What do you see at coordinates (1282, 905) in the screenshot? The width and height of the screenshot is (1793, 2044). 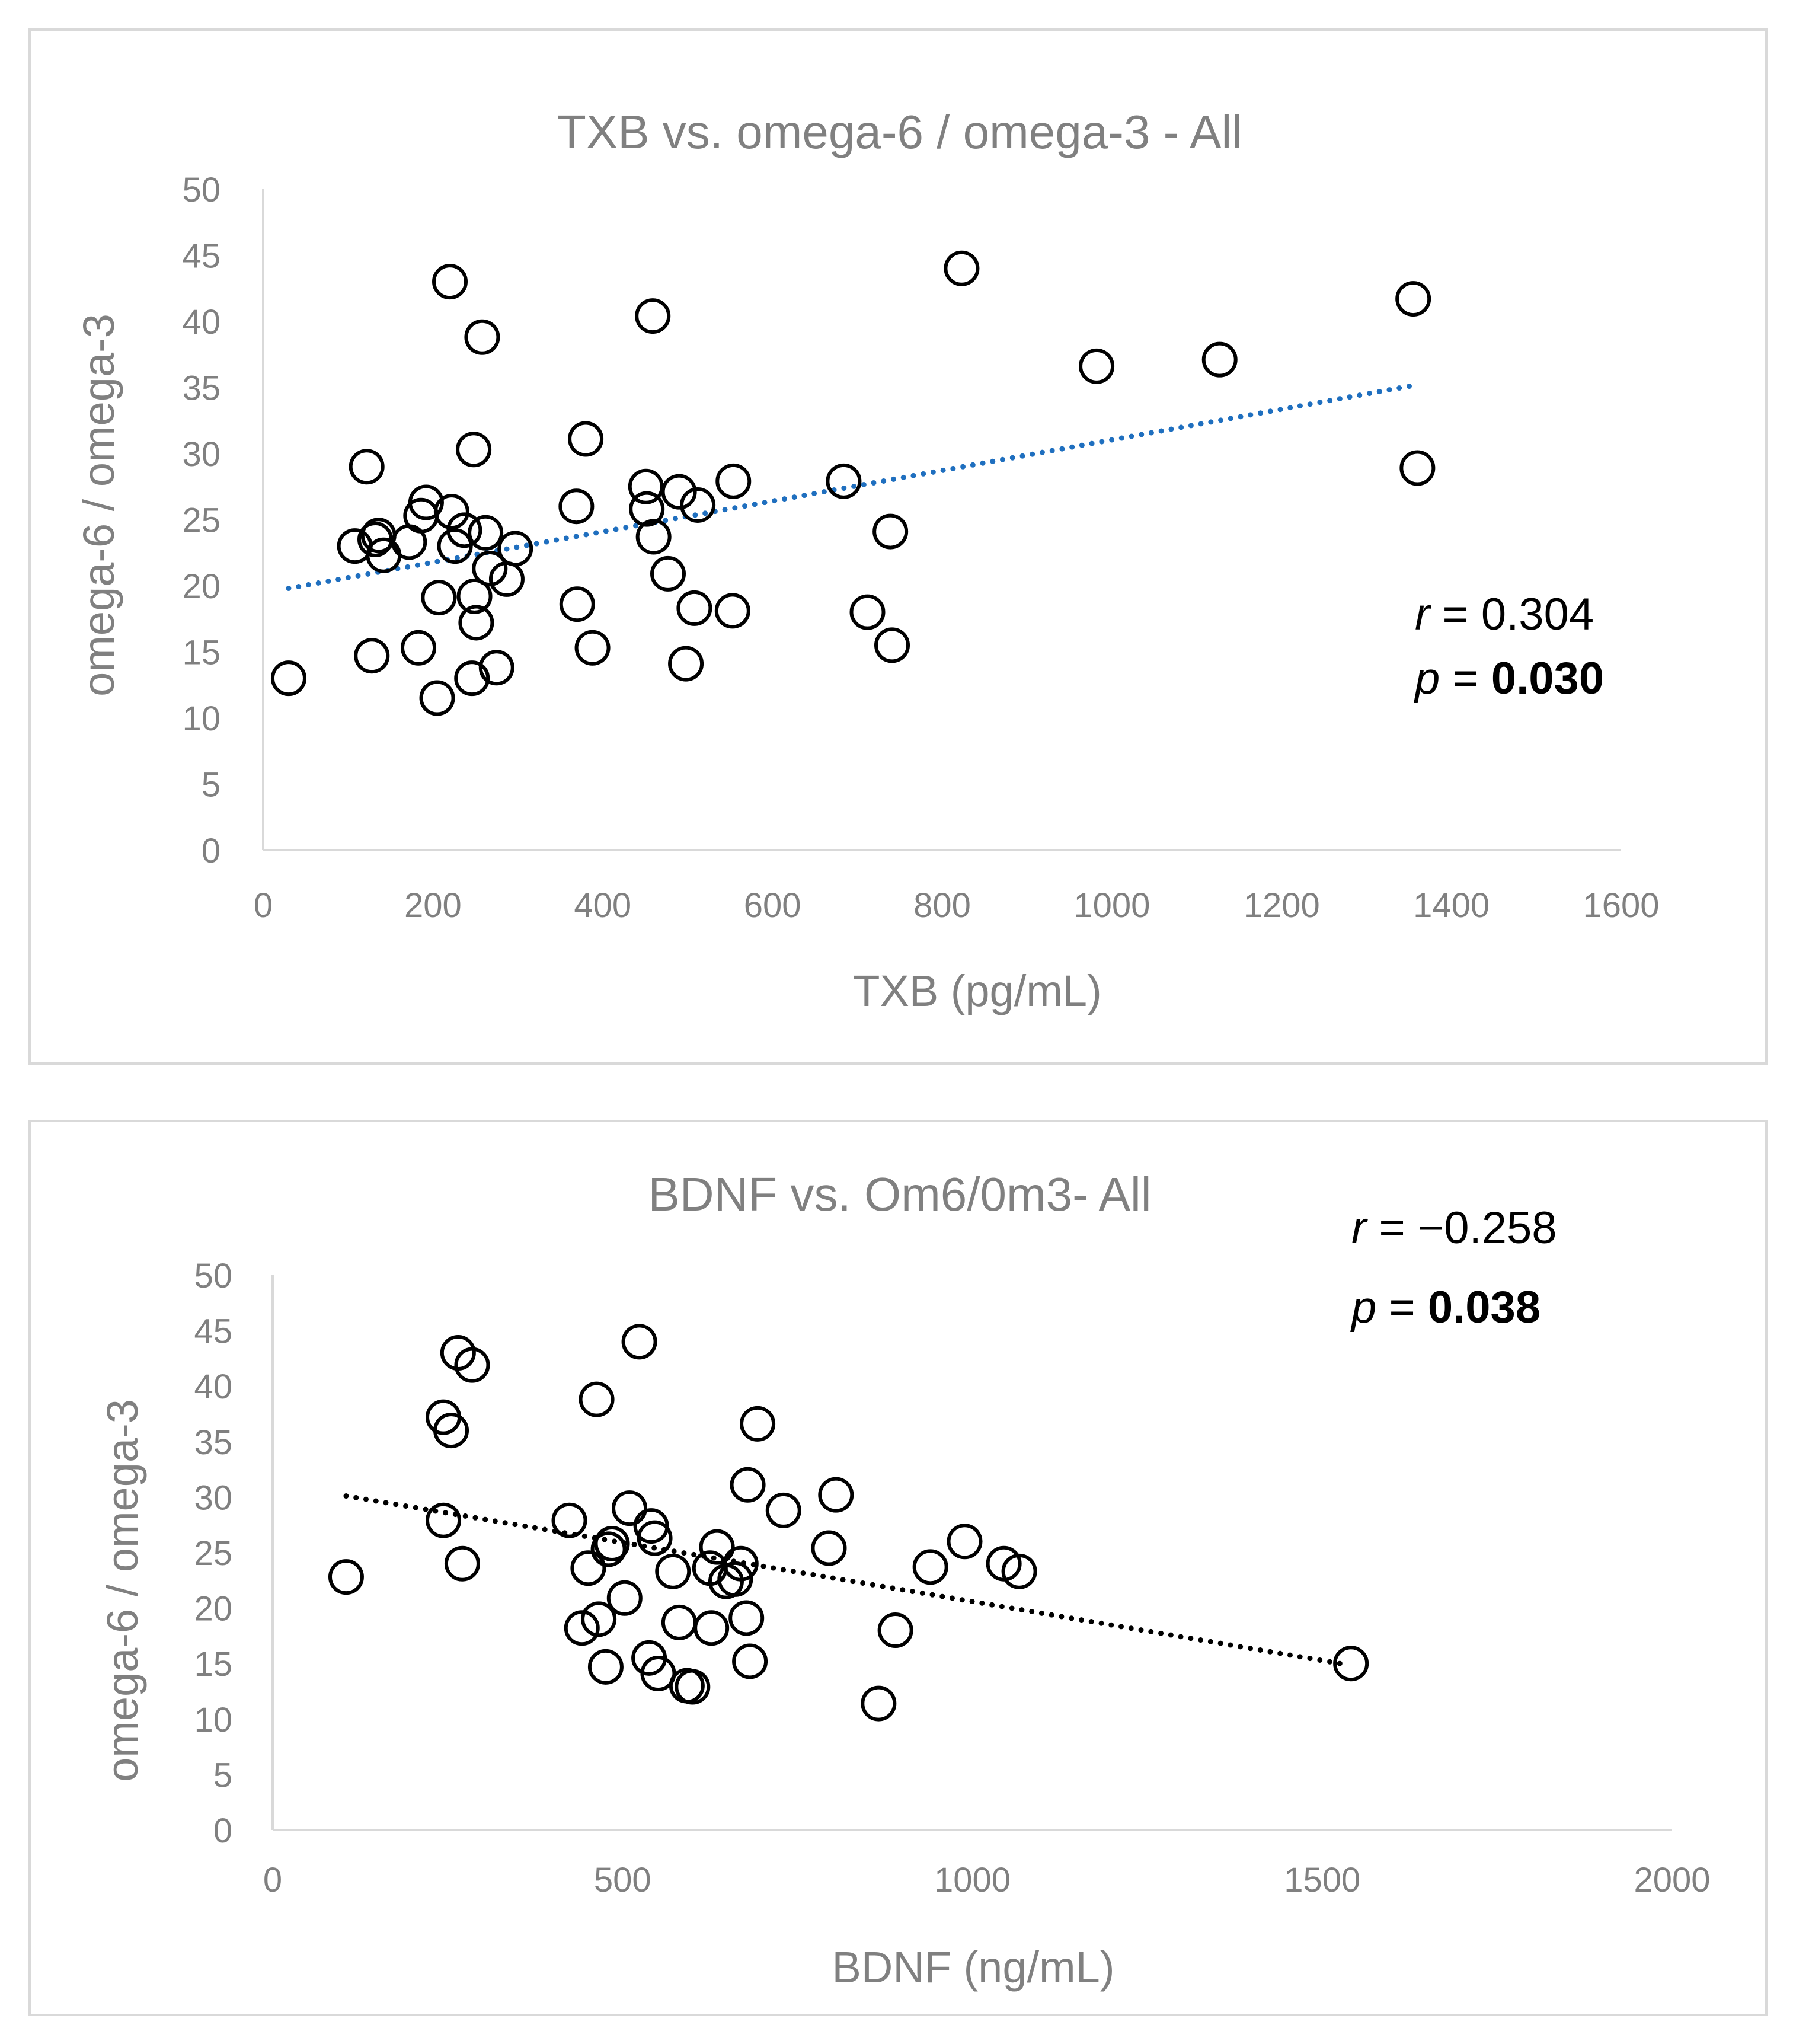 I see `x-tick-label: 1200` at bounding box center [1282, 905].